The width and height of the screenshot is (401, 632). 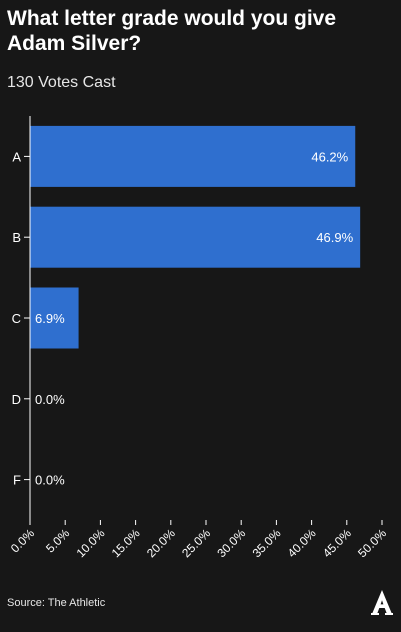 What do you see at coordinates (56, 603) in the screenshot?
I see `source-note: Source: The Athletic` at bounding box center [56, 603].